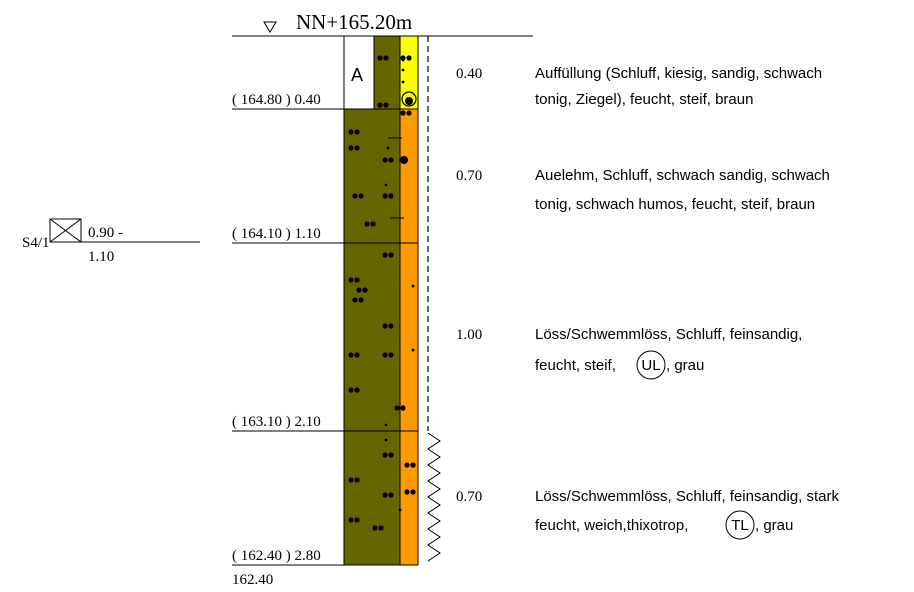  I want to click on layer-4-soil-class: TL, so click(740, 525).